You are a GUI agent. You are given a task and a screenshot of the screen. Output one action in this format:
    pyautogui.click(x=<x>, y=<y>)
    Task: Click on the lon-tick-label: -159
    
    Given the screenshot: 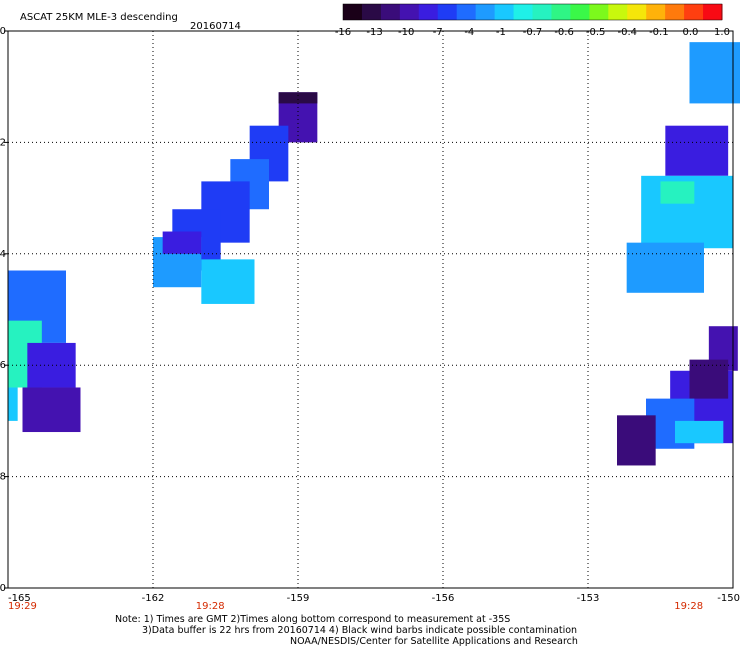 What is the action you would take?
    pyautogui.click(x=298, y=598)
    